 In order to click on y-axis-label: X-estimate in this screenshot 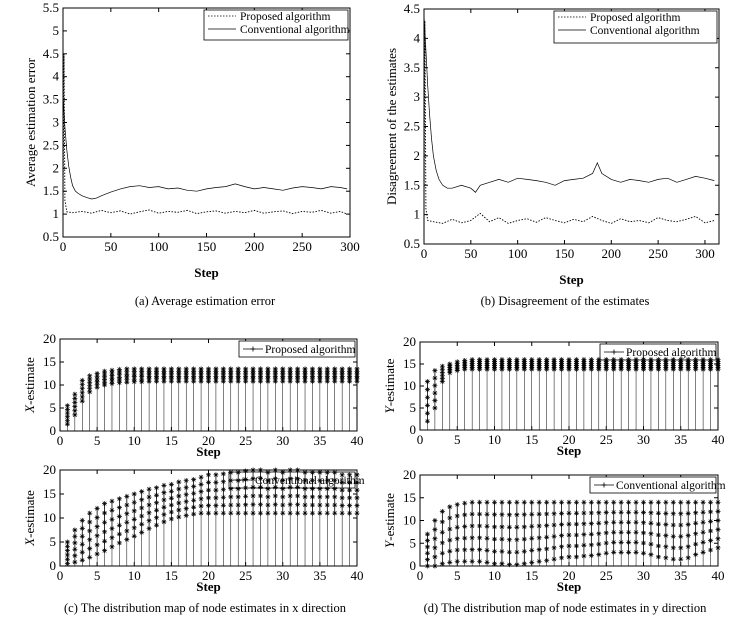, I will do `click(29, 518)`.